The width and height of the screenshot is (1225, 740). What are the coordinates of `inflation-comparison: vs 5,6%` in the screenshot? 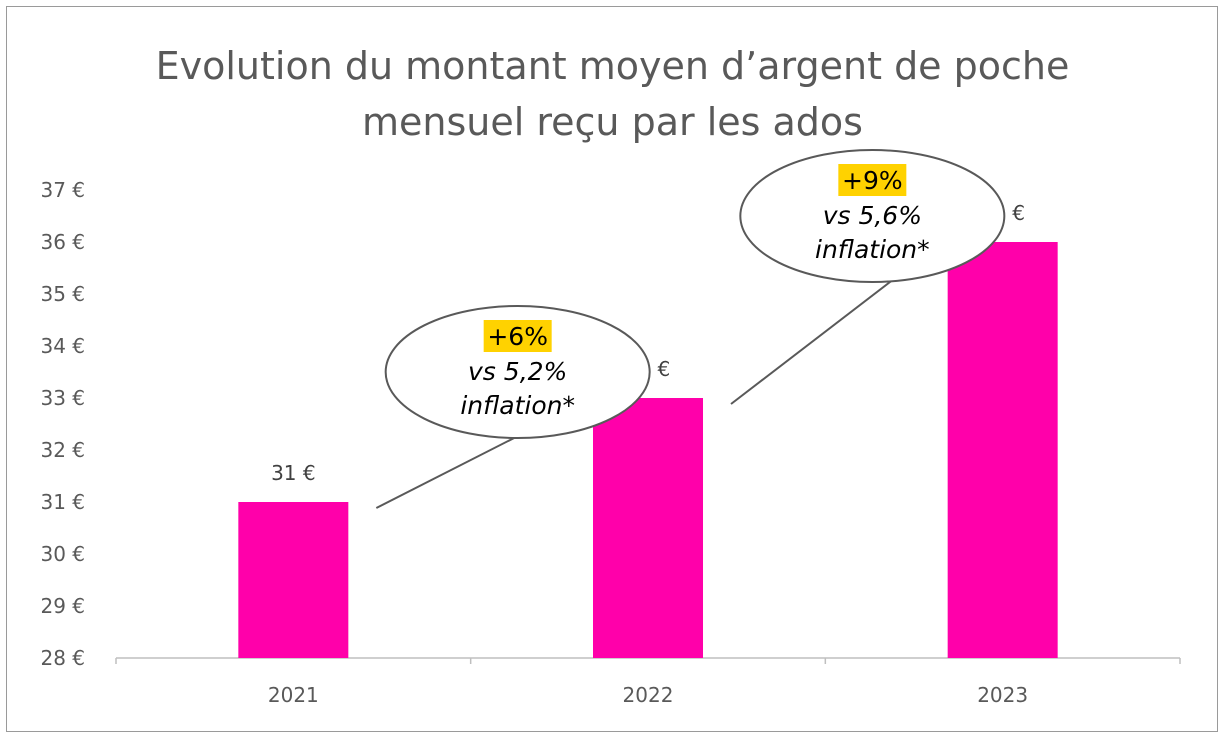 It's located at (872, 215).